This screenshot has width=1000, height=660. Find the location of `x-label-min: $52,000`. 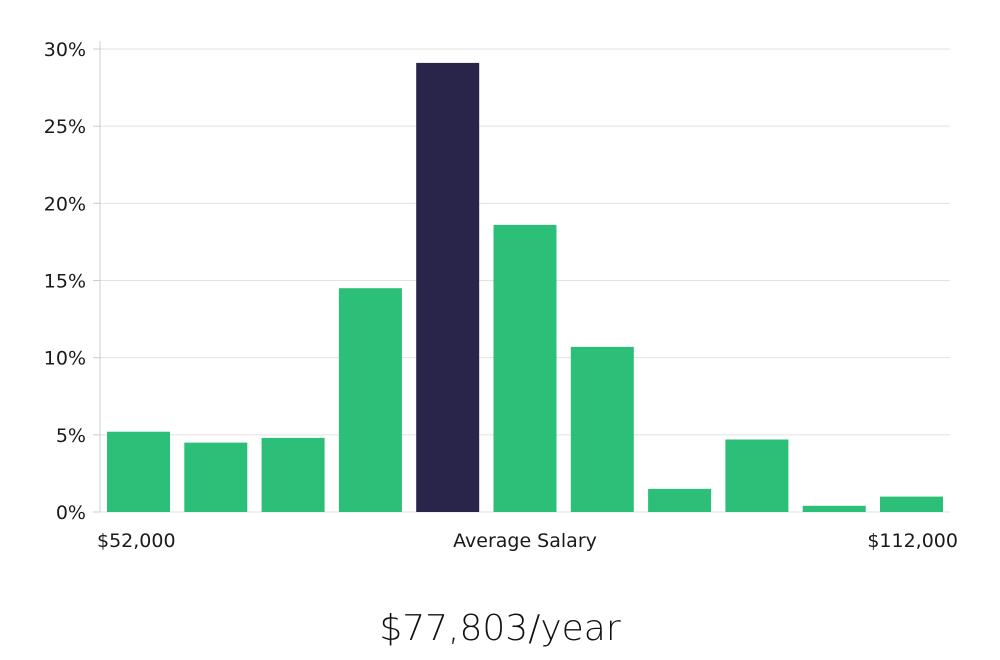

x-label-min: $52,000 is located at coordinates (136, 541).